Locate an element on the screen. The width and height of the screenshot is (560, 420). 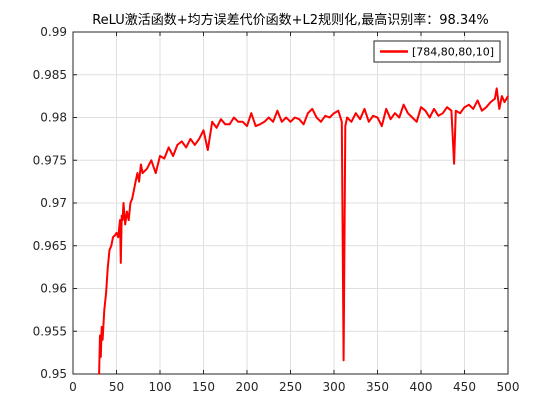
x-tick-label: 150 is located at coordinates (203, 387).